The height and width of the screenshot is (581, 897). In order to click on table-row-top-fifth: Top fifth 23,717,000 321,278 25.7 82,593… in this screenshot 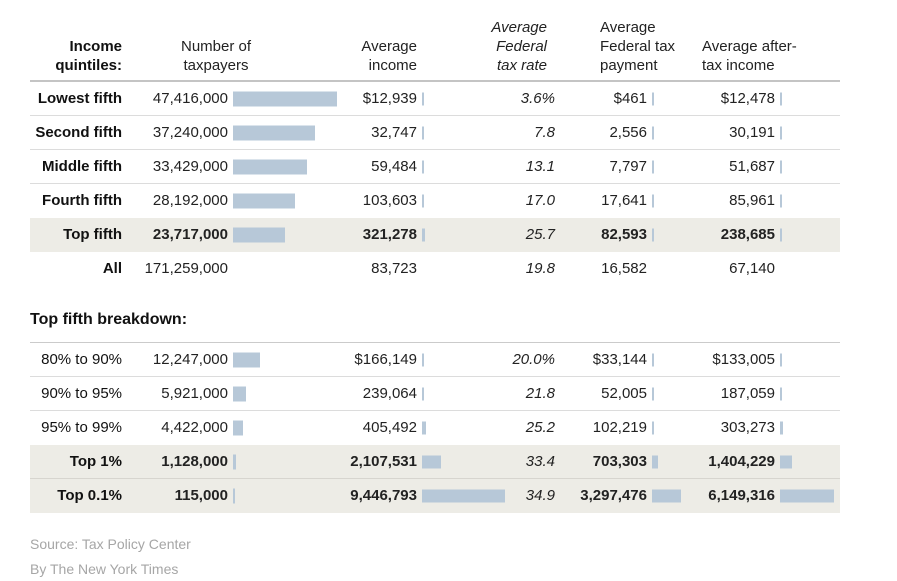, I will do `click(435, 235)`.